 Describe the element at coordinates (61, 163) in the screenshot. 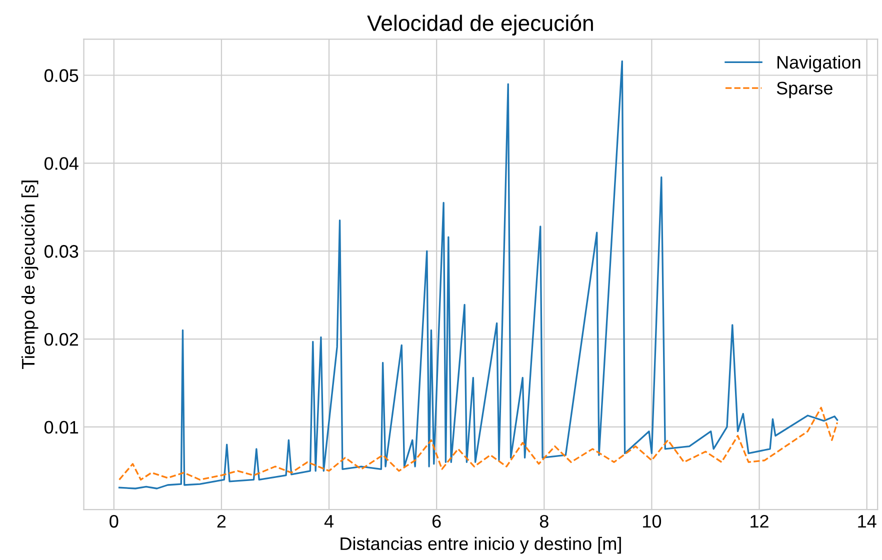

I see `y-tick-label: 0.04` at that location.